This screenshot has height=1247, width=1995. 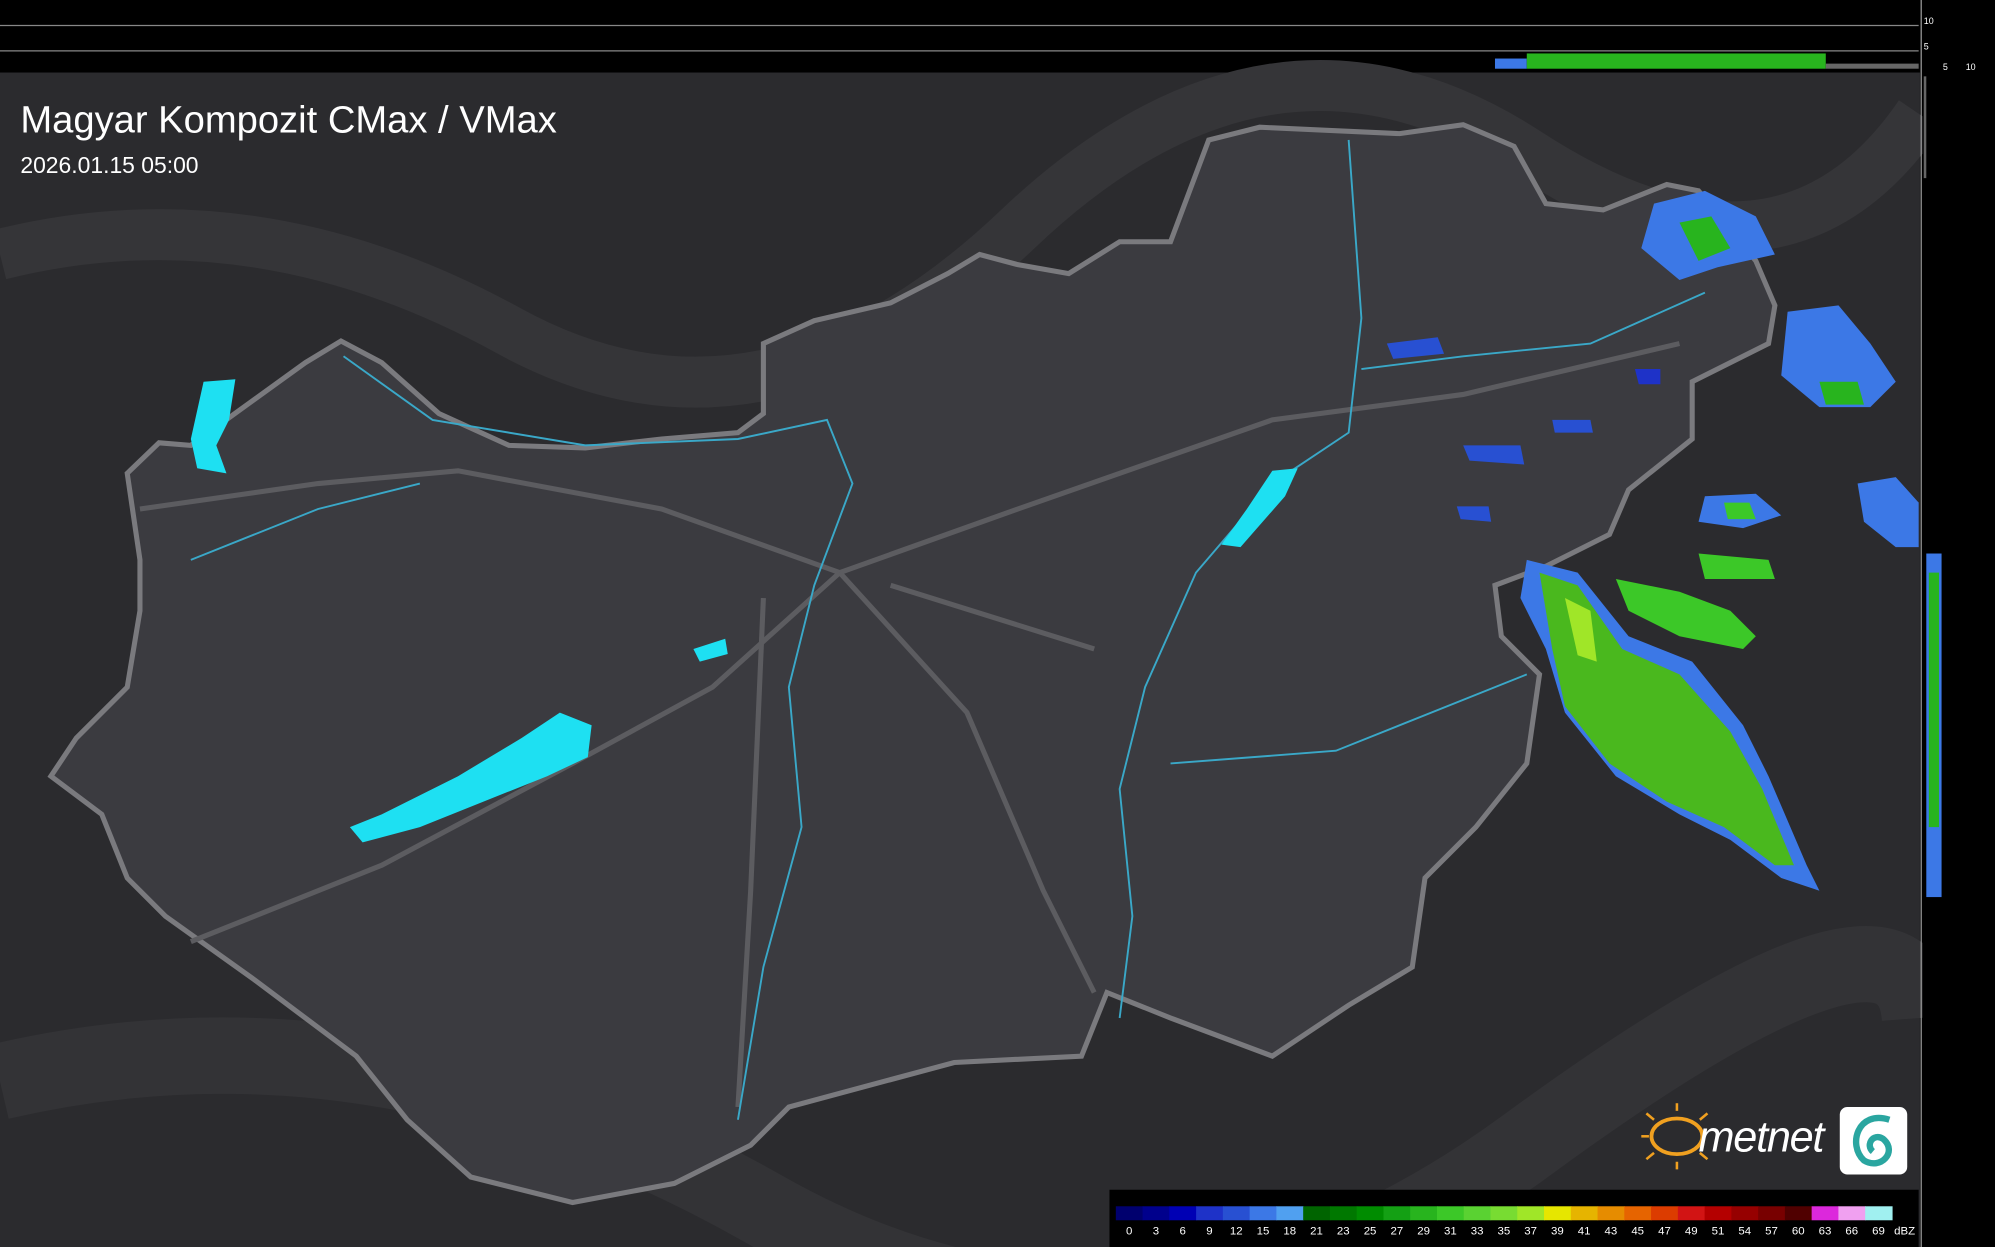 What do you see at coordinates (1611, 1231) in the screenshot?
I see `legend-label: 43` at bounding box center [1611, 1231].